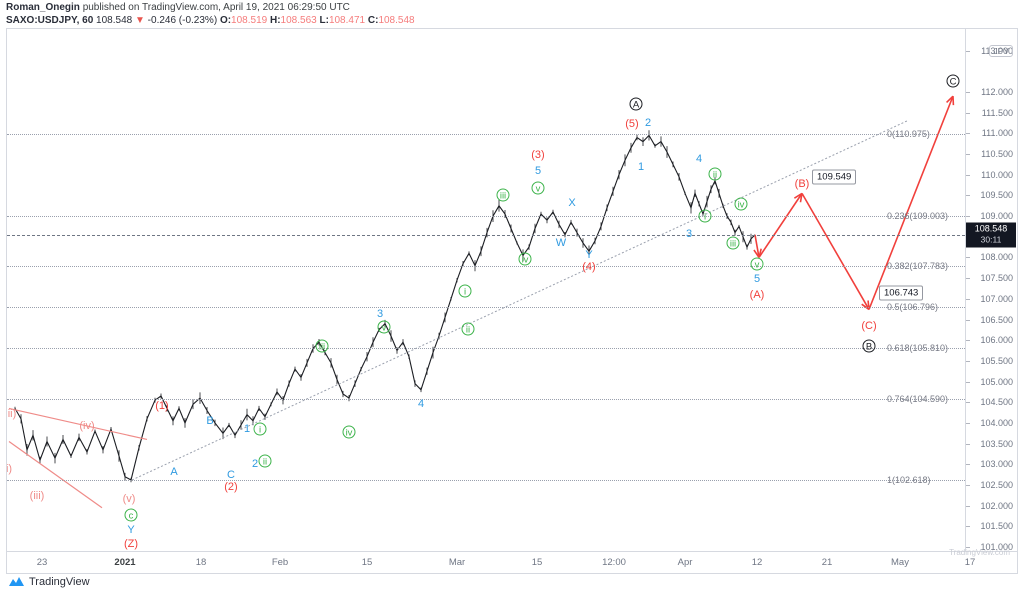  What do you see at coordinates (699, 159) in the screenshot?
I see `wave-label: 4` at bounding box center [699, 159].